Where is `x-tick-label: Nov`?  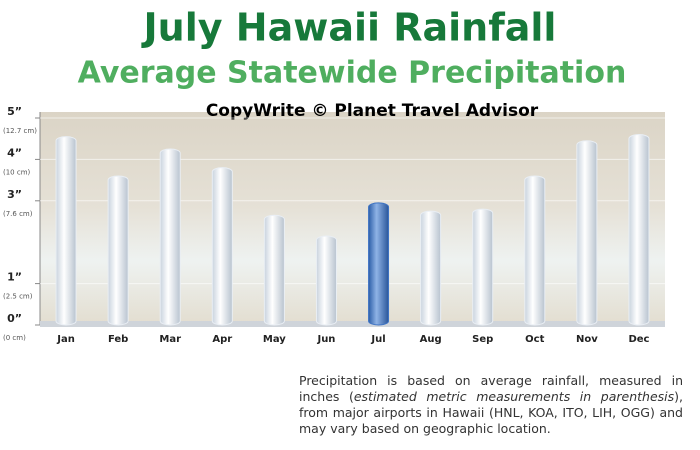 x-tick-label: Nov is located at coordinates (587, 339).